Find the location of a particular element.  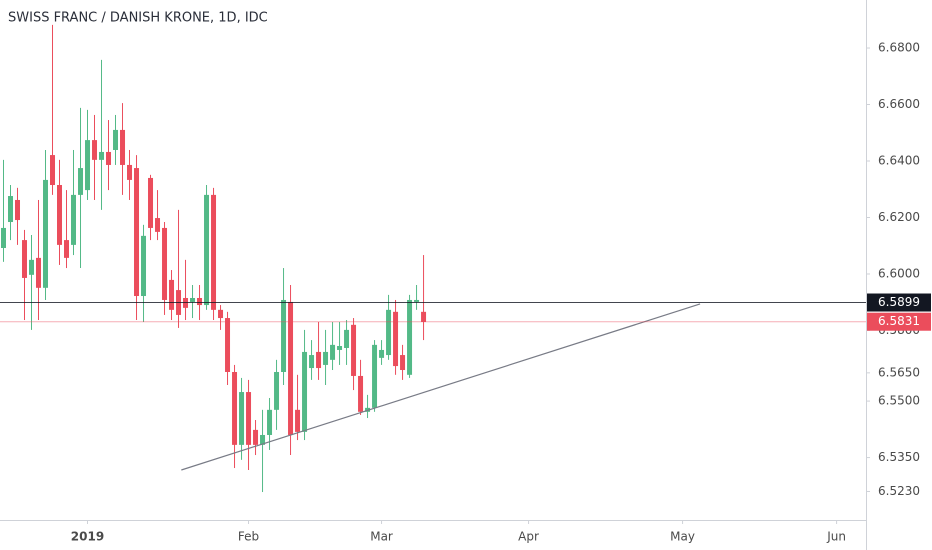

y-tick-label: 6.5230 is located at coordinates (899, 491).